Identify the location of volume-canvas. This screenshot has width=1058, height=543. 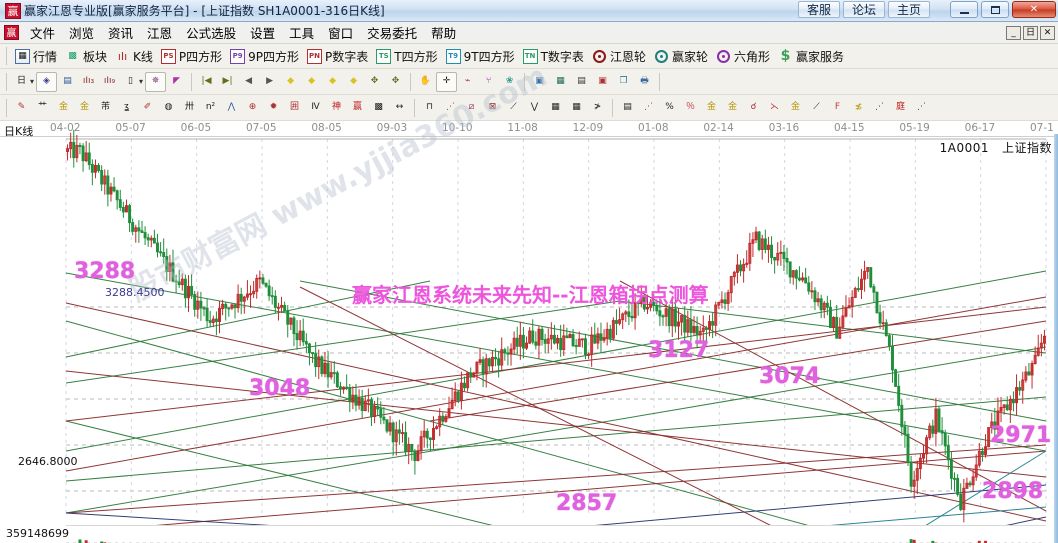
(529, 534).